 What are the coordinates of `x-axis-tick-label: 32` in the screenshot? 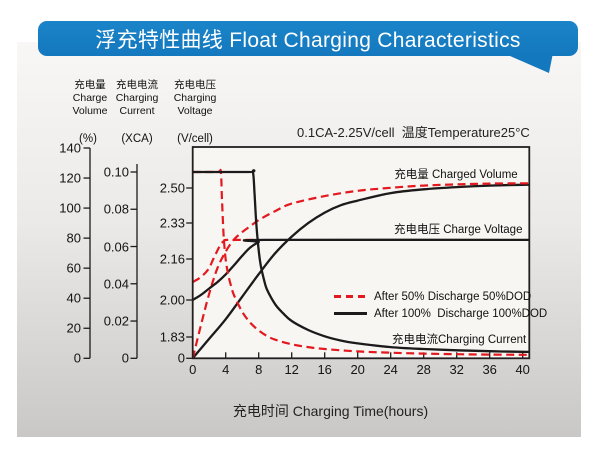 It's located at (456, 369).